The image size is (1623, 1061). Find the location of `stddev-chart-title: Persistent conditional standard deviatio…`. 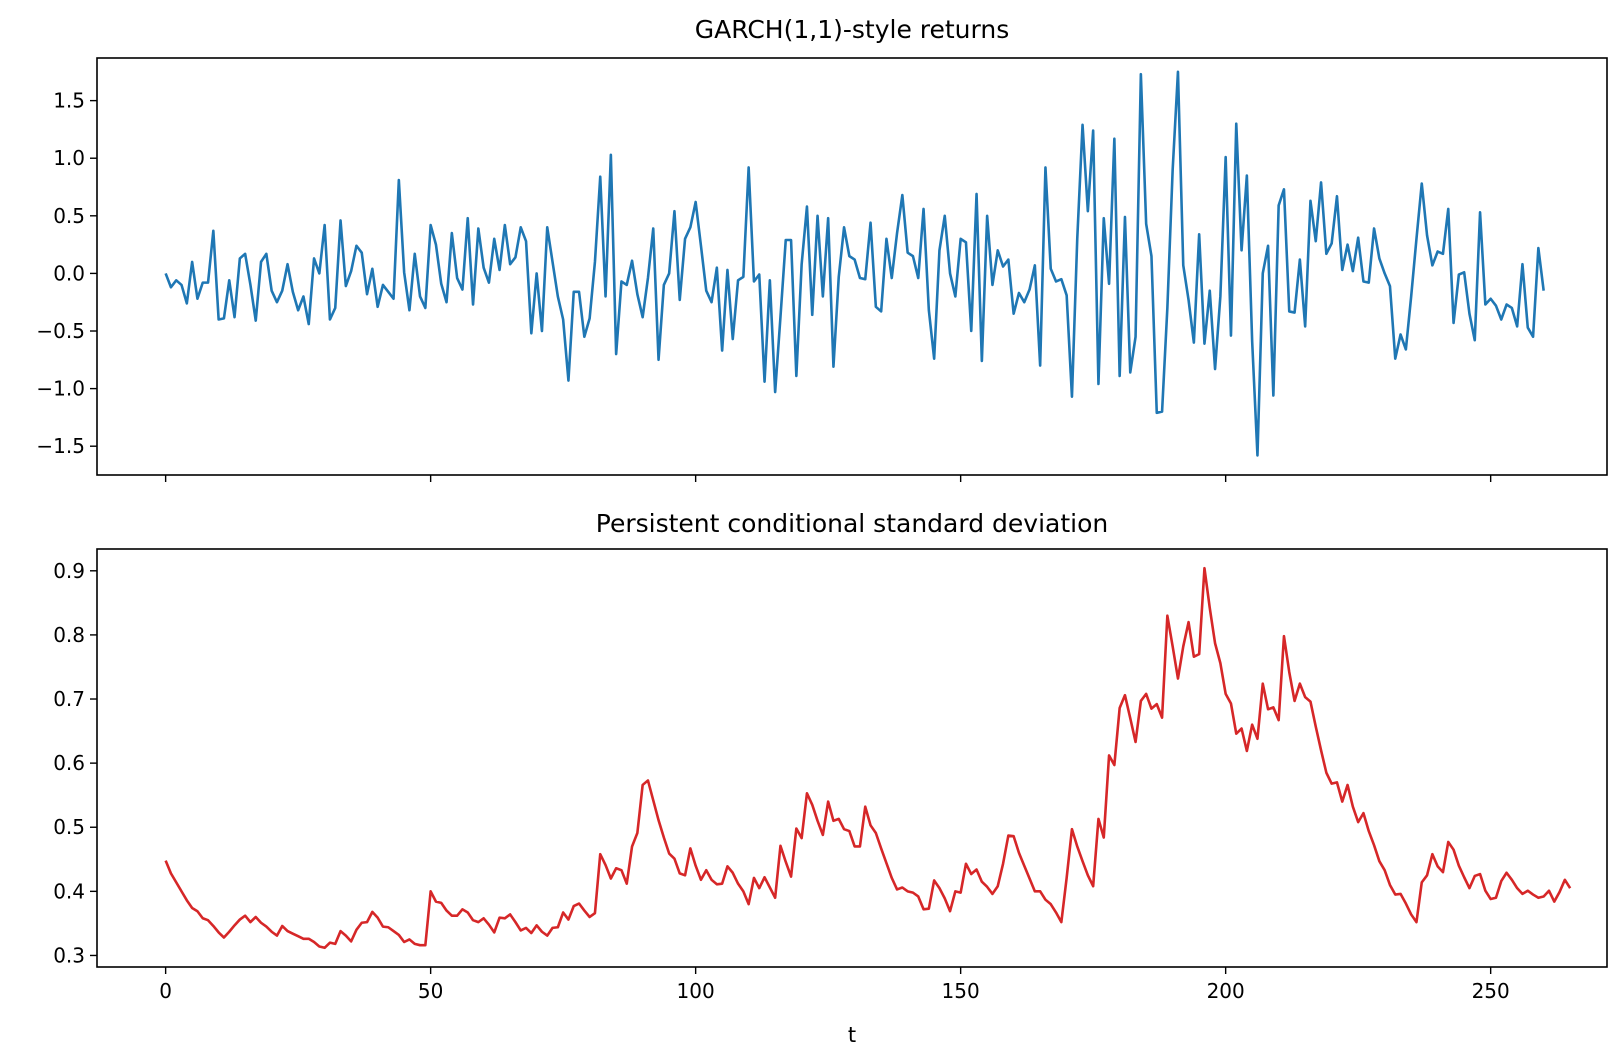

stddev-chart-title: Persistent conditional standard deviatio… is located at coordinates (852, 523).